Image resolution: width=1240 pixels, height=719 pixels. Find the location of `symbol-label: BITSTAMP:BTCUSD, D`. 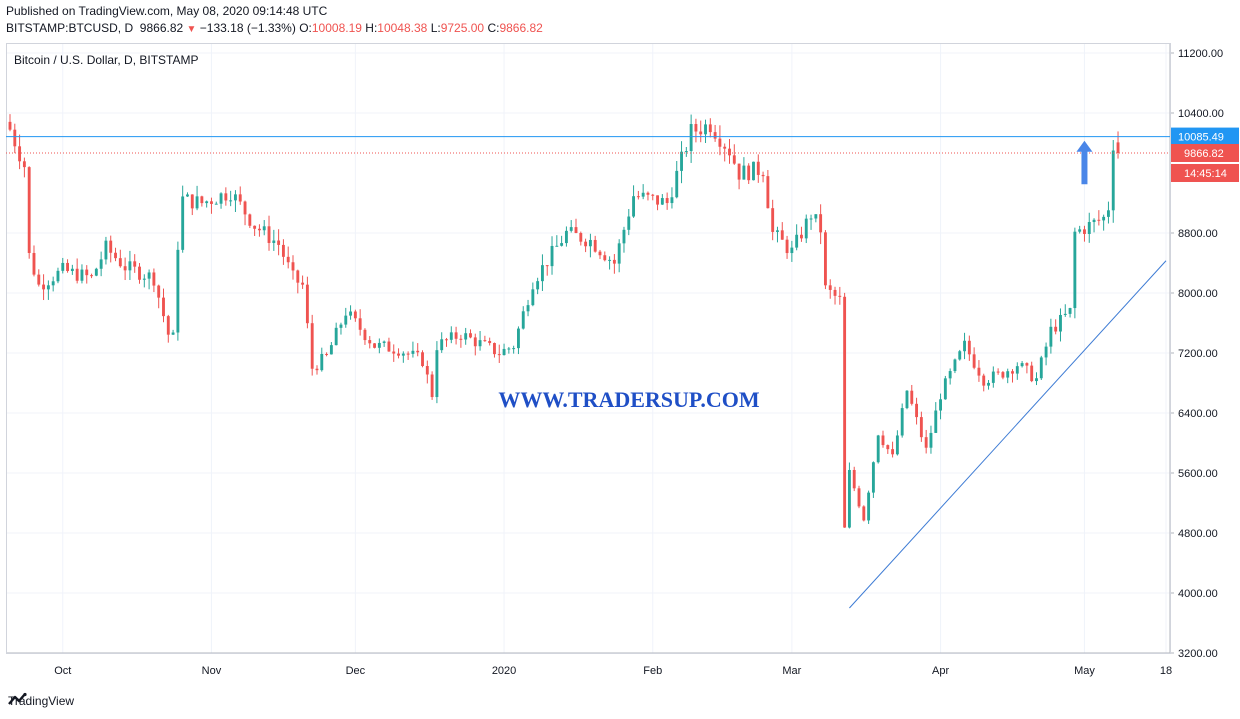

symbol-label: BITSTAMP:BTCUSD, D is located at coordinates (70, 28).